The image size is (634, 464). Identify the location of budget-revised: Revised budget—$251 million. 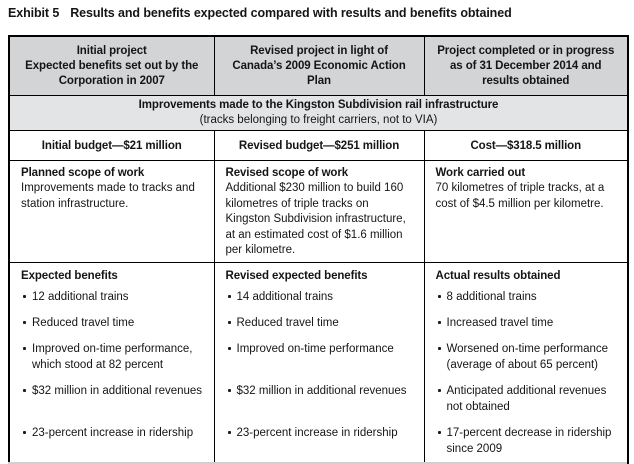
(318, 144).